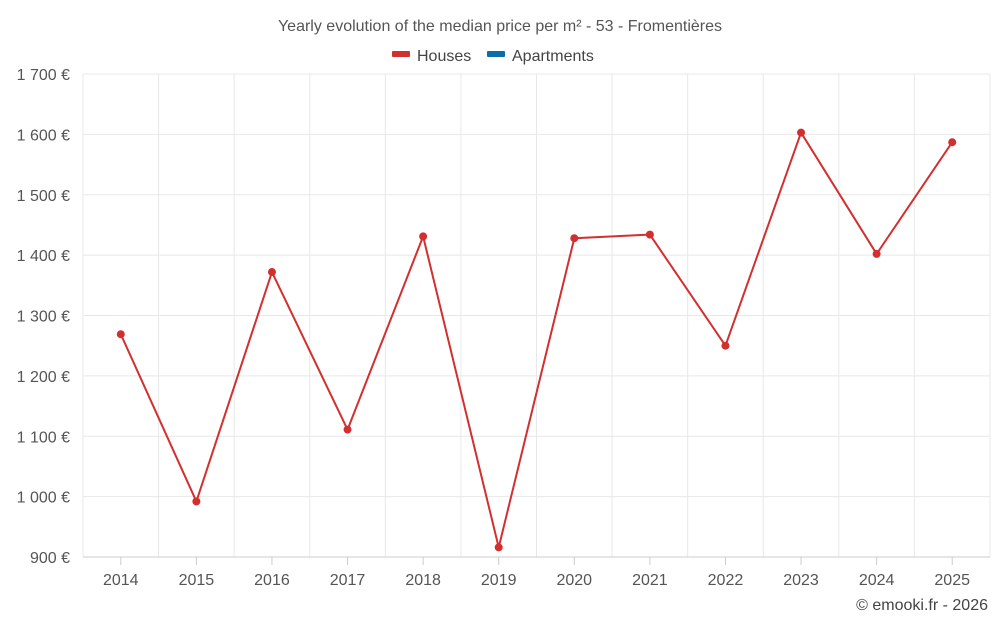 The height and width of the screenshot is (625, 1000). I want to click on y-tick-label: 1 100 €, so click(43, 437).